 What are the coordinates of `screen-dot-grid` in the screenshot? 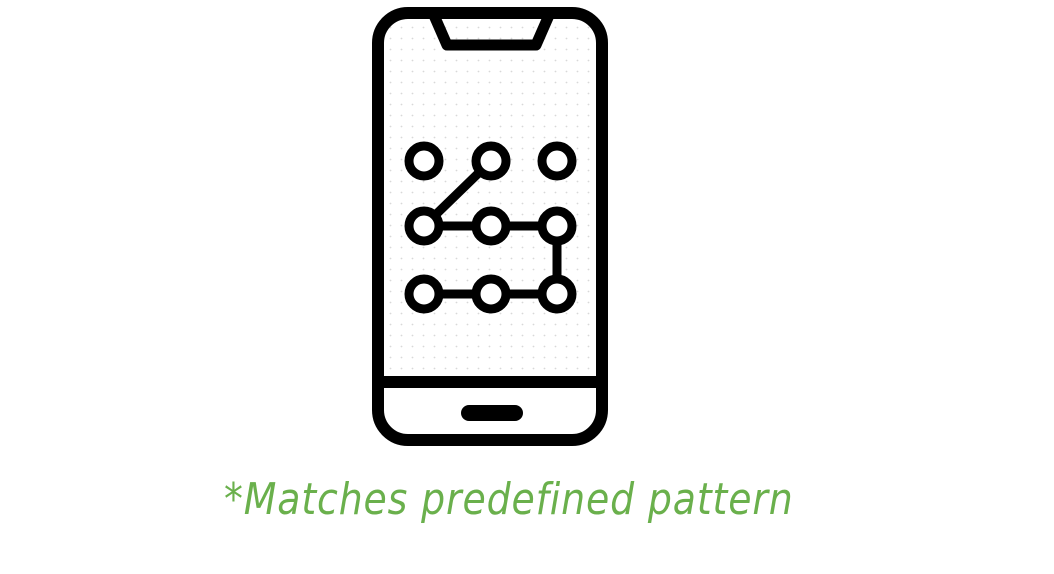 It's located at (491, 197).